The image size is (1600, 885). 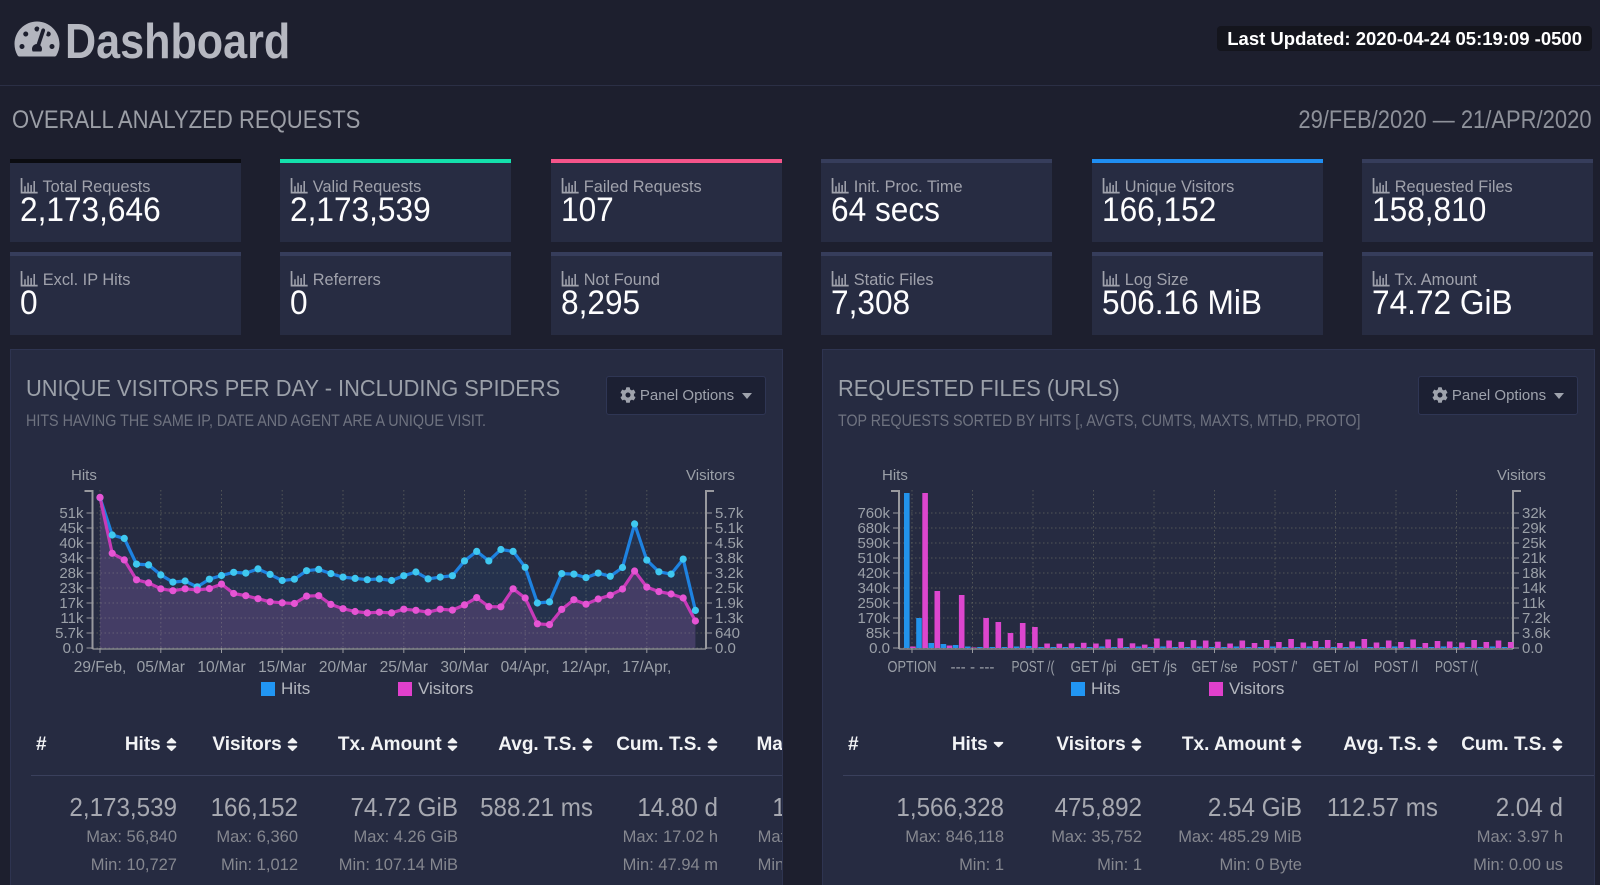 What do you see at coordinates (1275, 667) in the screenshot?
I see `svg-text: POST /'` at bounding box center [1275, 667].